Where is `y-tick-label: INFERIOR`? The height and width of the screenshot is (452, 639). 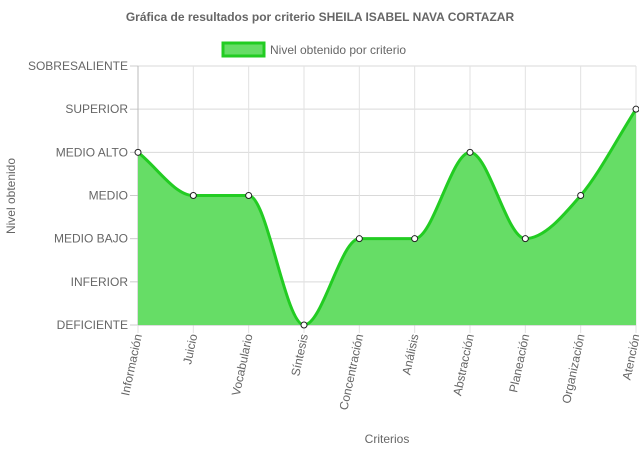
y-tick-label: INFERIOR is located at coordinates (100, 282).